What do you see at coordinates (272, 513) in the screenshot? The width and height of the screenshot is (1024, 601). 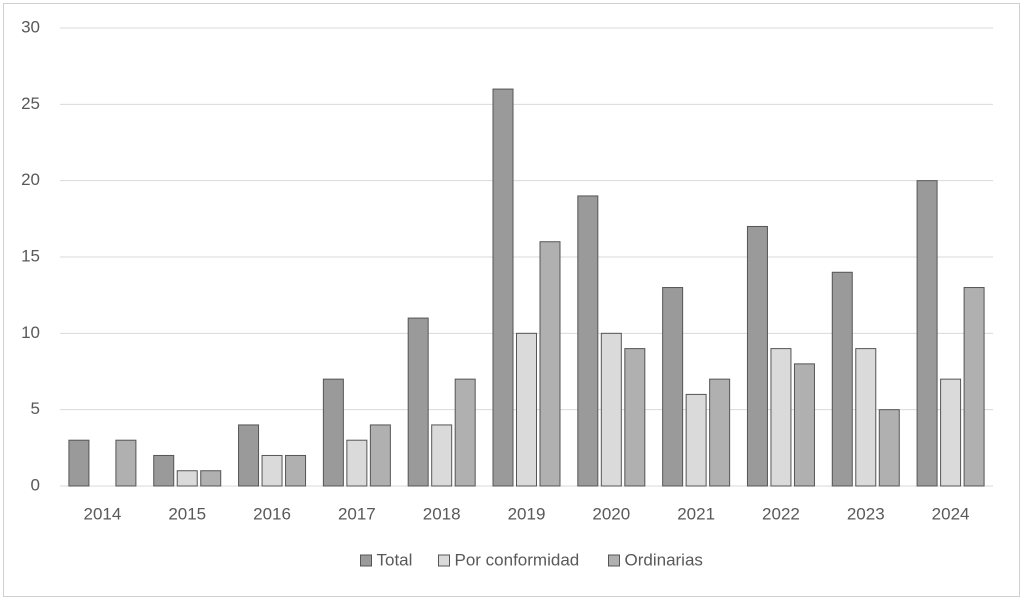 I see `x-tick-label: 2016` at bounding box center [272, 513].